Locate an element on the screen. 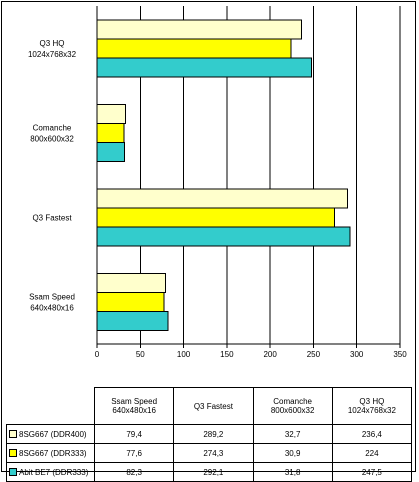  table-row: 8SG667 (DDR400) 79,4 289,2 32,7 236,4 is located at coordinates (209, 434).